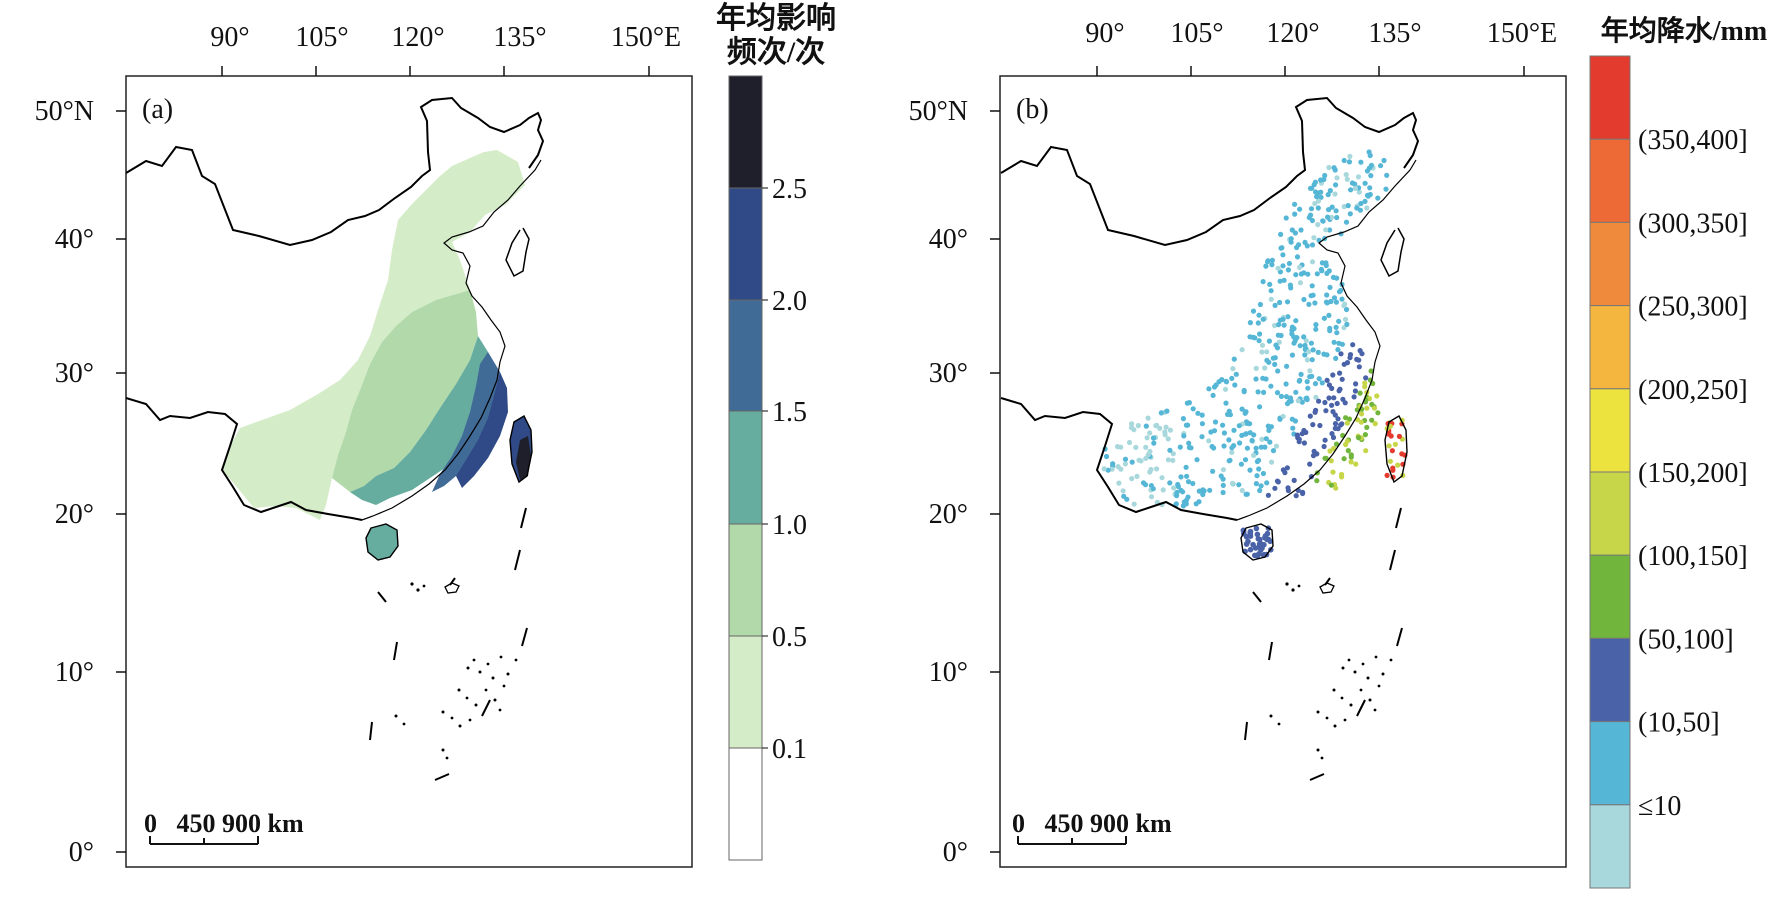  I want to click on b-lon-tick-105: 105°, so click(1196, 33).